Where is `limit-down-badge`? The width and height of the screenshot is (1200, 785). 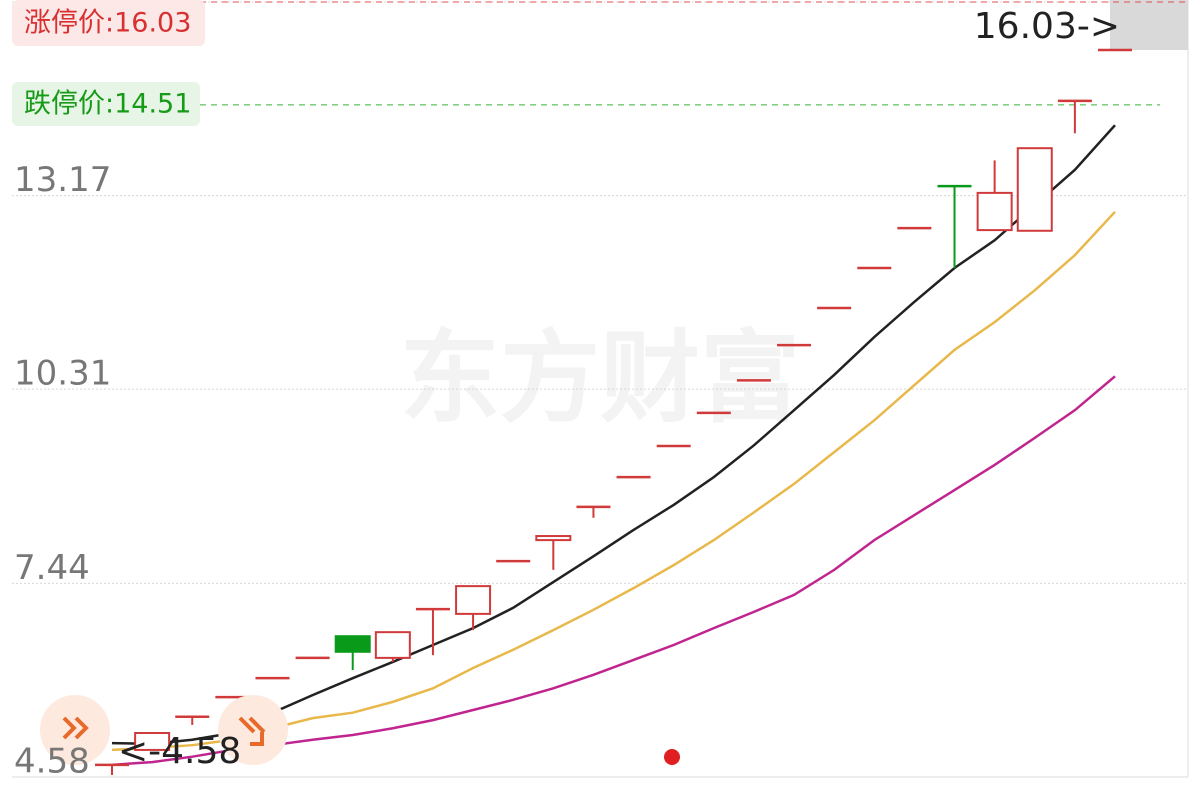 limit-down-badge is located at coordinates (106, 104).